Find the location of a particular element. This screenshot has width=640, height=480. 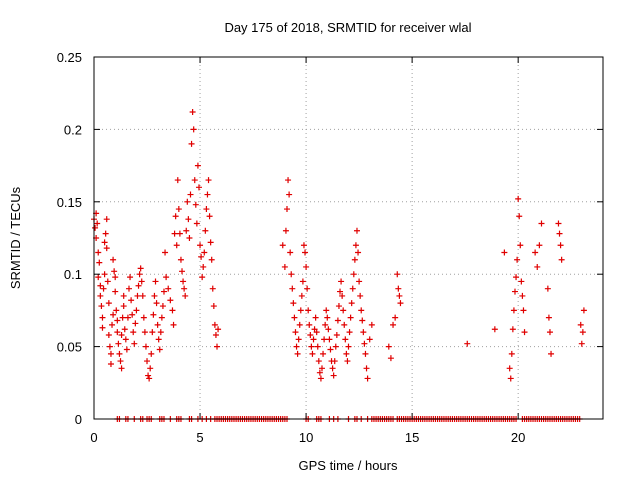

y-tick-label: 0 is located at coordinates (78, 419).